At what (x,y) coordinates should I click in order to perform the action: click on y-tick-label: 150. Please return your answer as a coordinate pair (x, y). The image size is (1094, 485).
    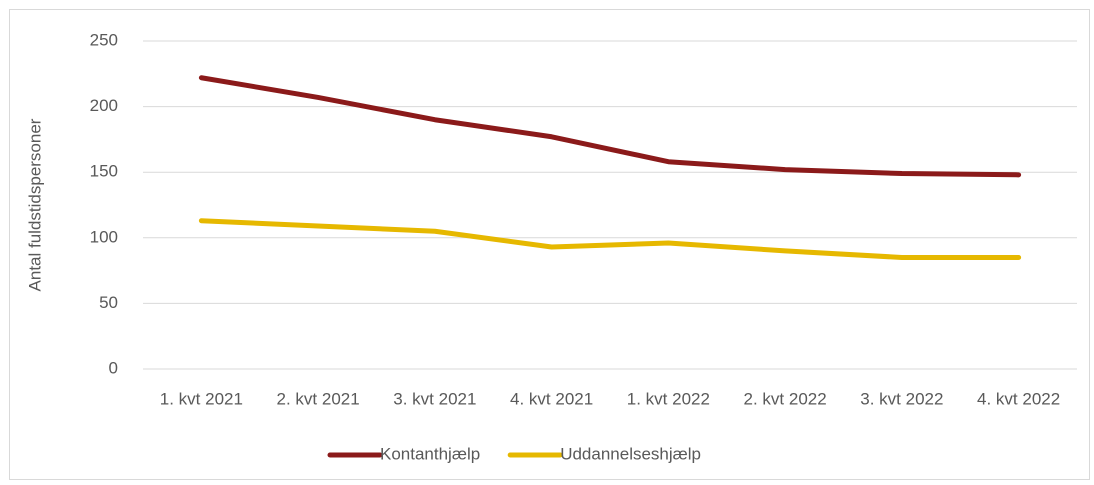
    Looking at the image, I should click on (104, 171).